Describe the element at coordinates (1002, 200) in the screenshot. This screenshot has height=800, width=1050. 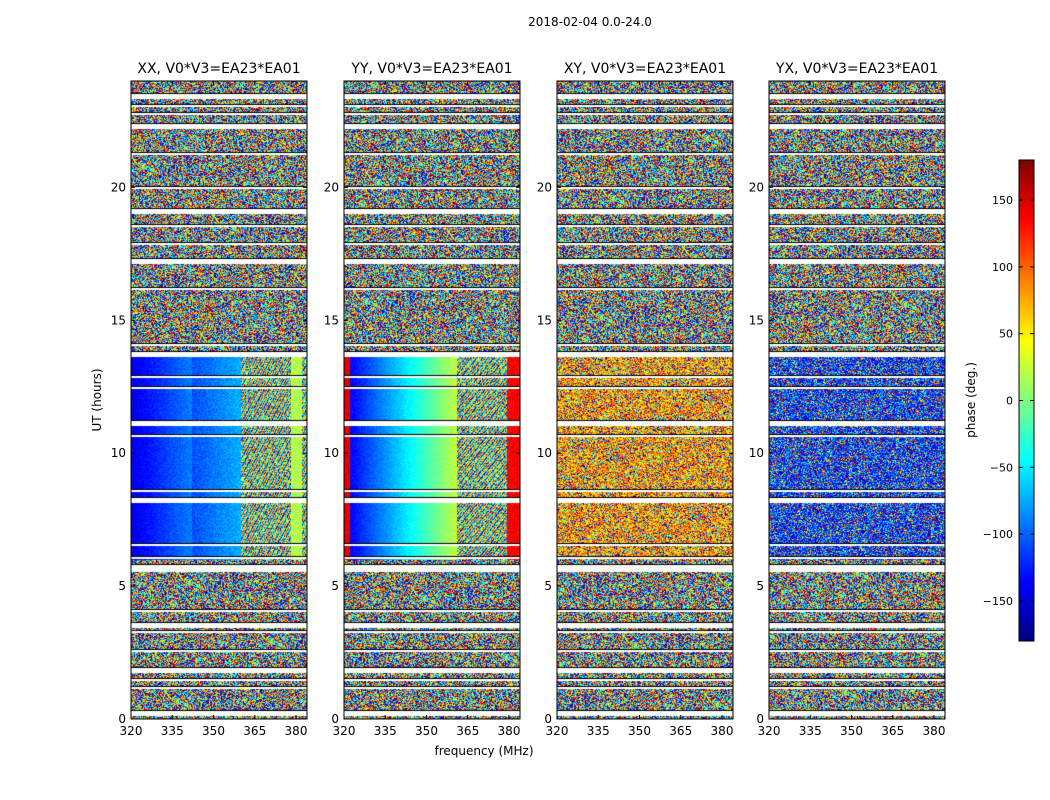
I see `colorbar-tick-label: 150` at that location.